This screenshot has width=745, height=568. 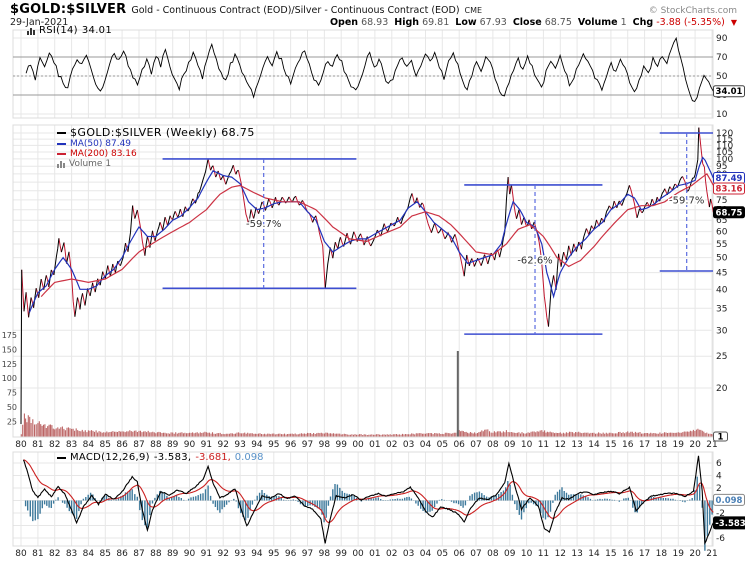 I want to click on quote-date: 29-Jan-2021, so click(x=39, y=22).